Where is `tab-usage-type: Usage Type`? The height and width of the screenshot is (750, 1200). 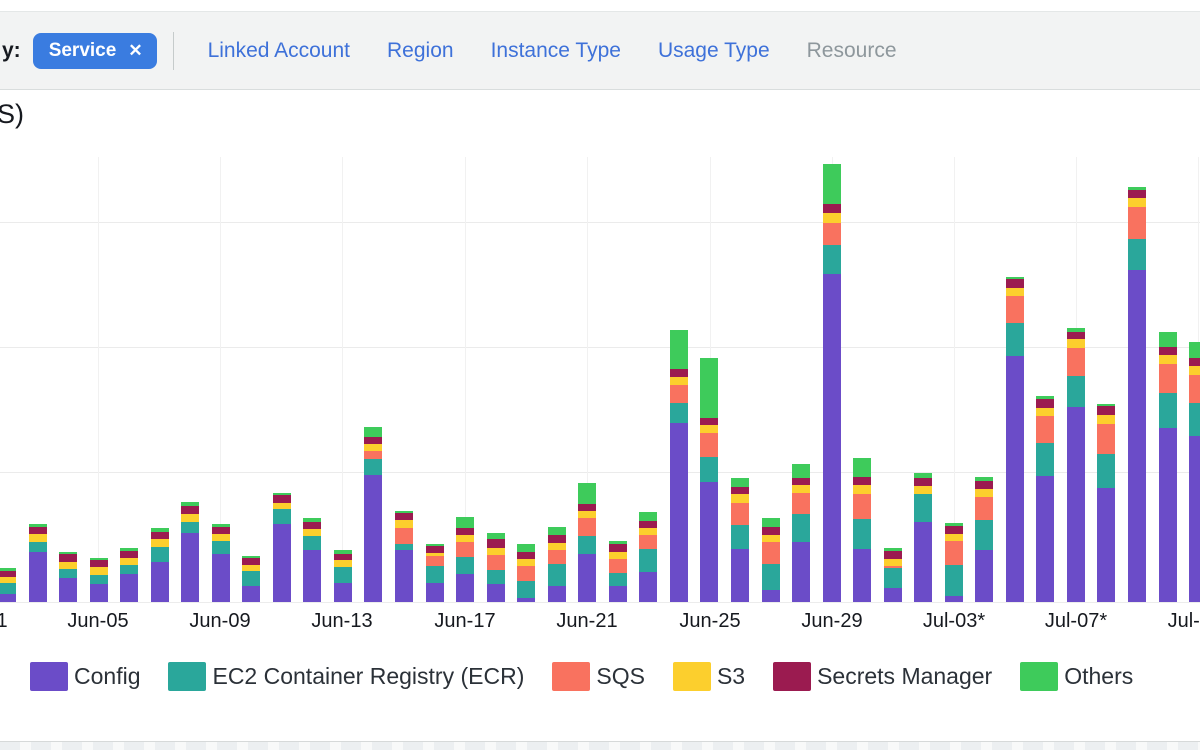
tab-usage-type: Usage Type is located at coordinates (713, 50).